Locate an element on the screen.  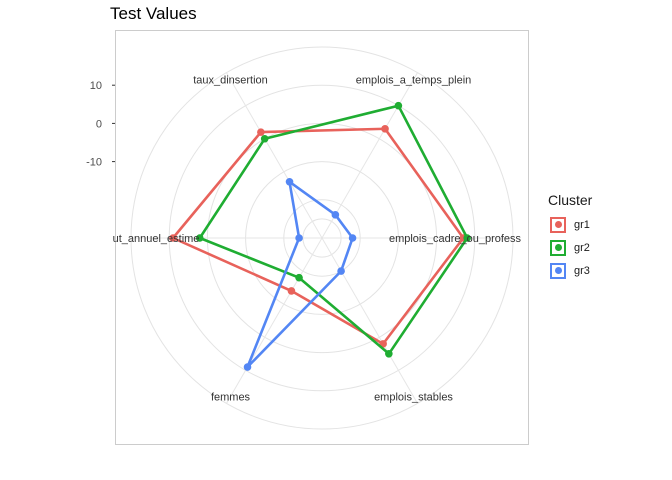
legend-item-gr1: gr1 is located at coordinates (570, 224).